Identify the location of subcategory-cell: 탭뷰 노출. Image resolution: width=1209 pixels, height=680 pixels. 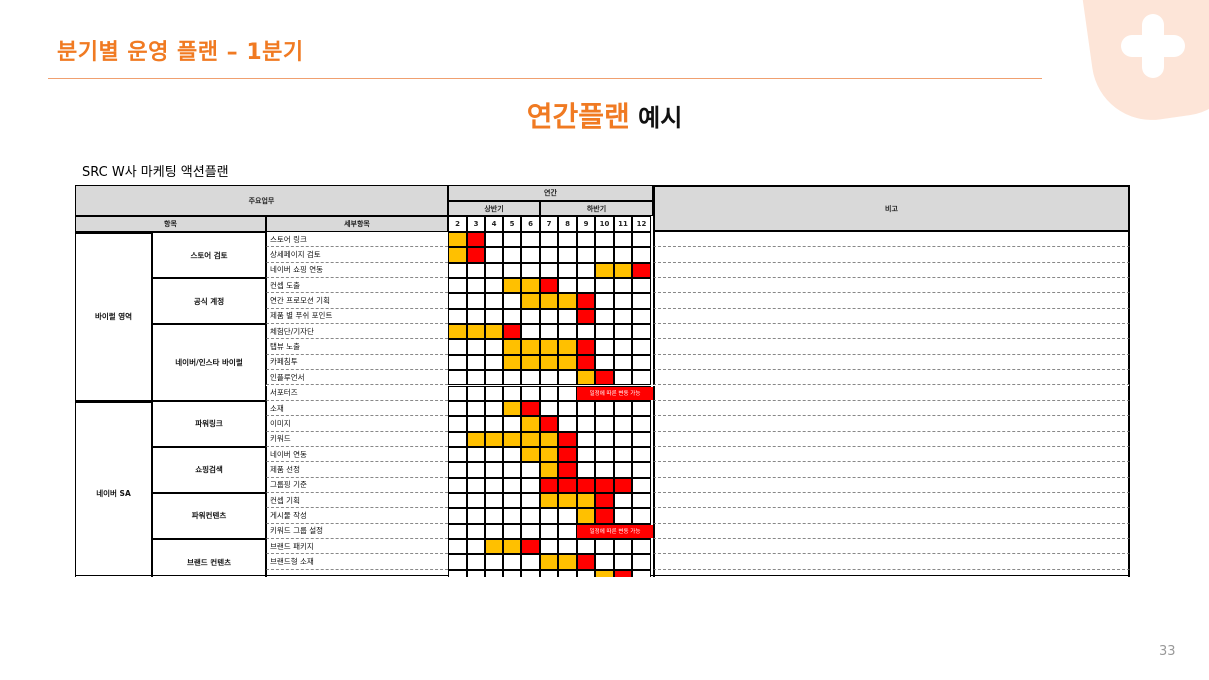
(357, 347).